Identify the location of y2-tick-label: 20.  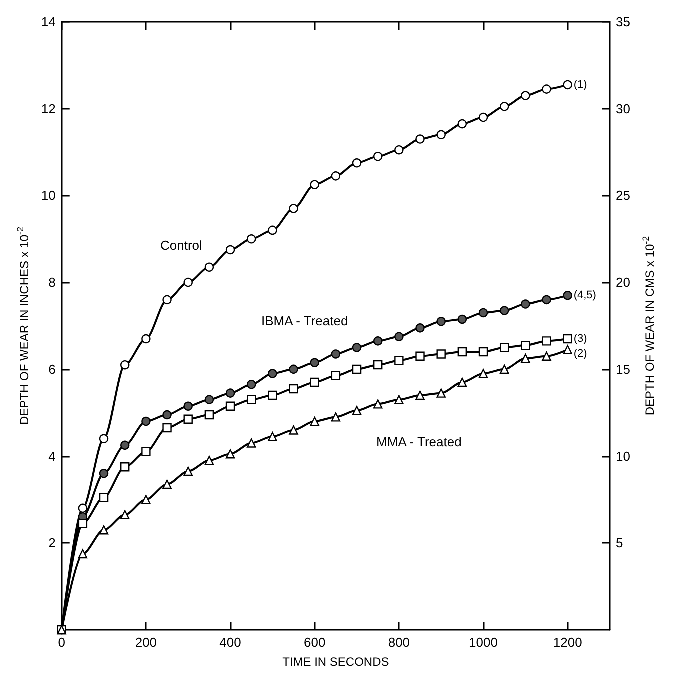
(623, 282).